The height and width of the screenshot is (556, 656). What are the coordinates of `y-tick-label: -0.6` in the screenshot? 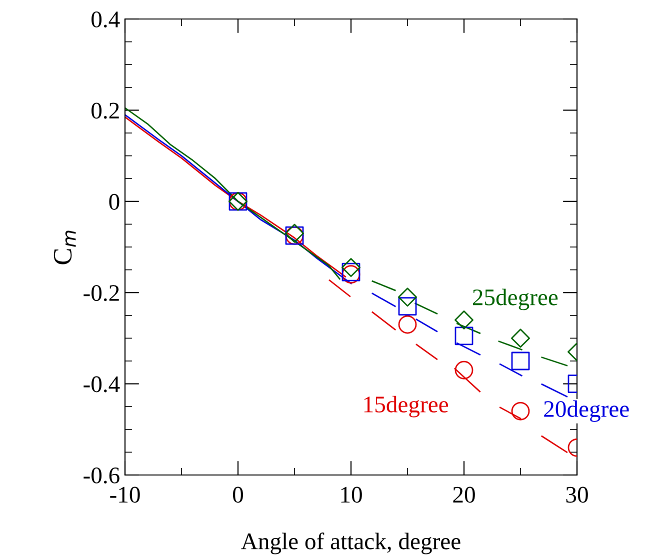 It's located at (102, 475).